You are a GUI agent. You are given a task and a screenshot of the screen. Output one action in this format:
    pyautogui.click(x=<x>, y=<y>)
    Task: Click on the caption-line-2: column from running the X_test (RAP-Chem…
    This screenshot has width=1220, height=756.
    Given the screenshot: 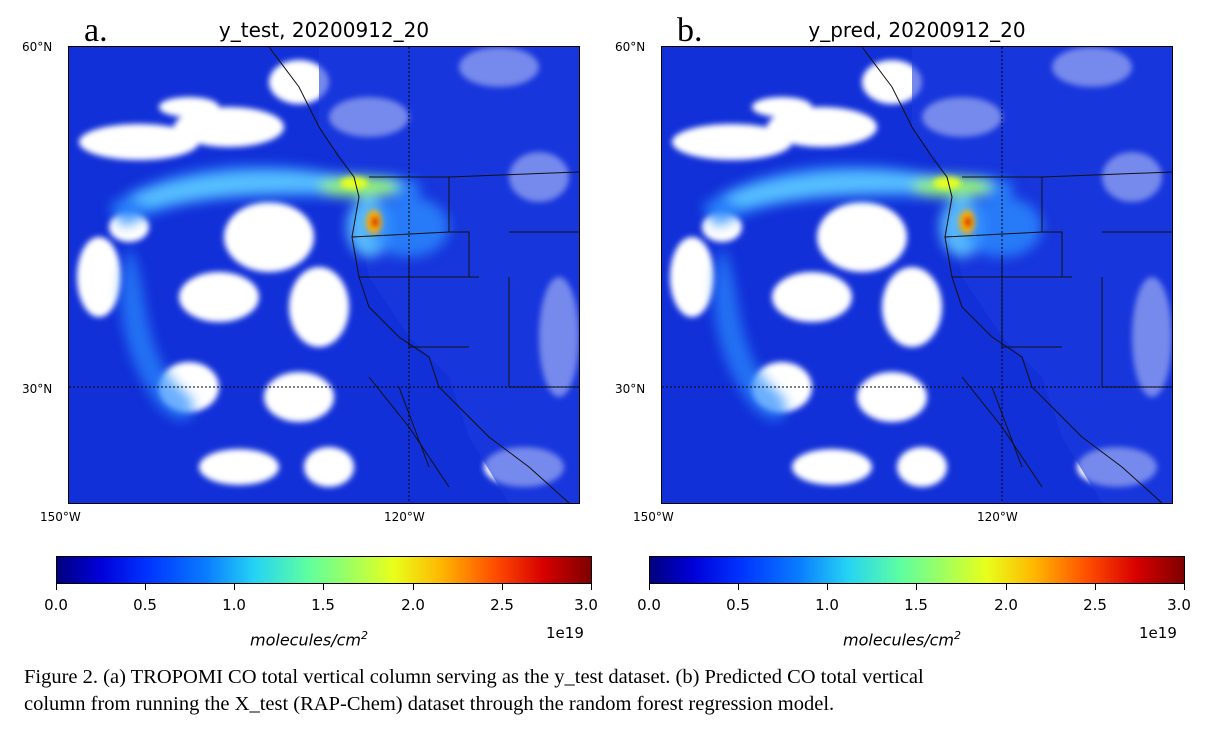 What is the action you would take?
    pyautogui.click(x=429, y=704)
    